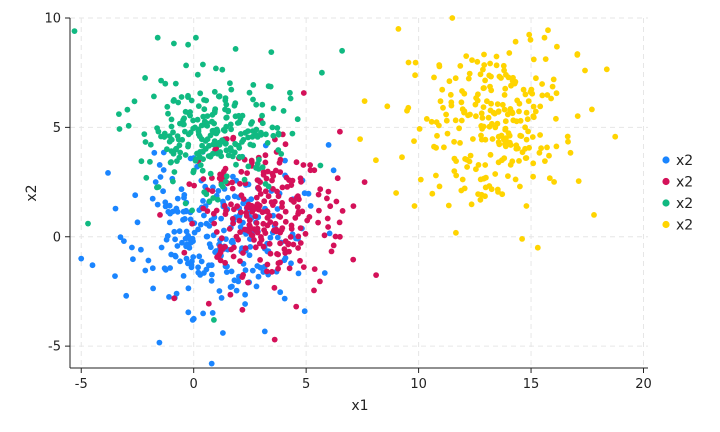  I want to click on legend-label: x2, so click(684, 161).